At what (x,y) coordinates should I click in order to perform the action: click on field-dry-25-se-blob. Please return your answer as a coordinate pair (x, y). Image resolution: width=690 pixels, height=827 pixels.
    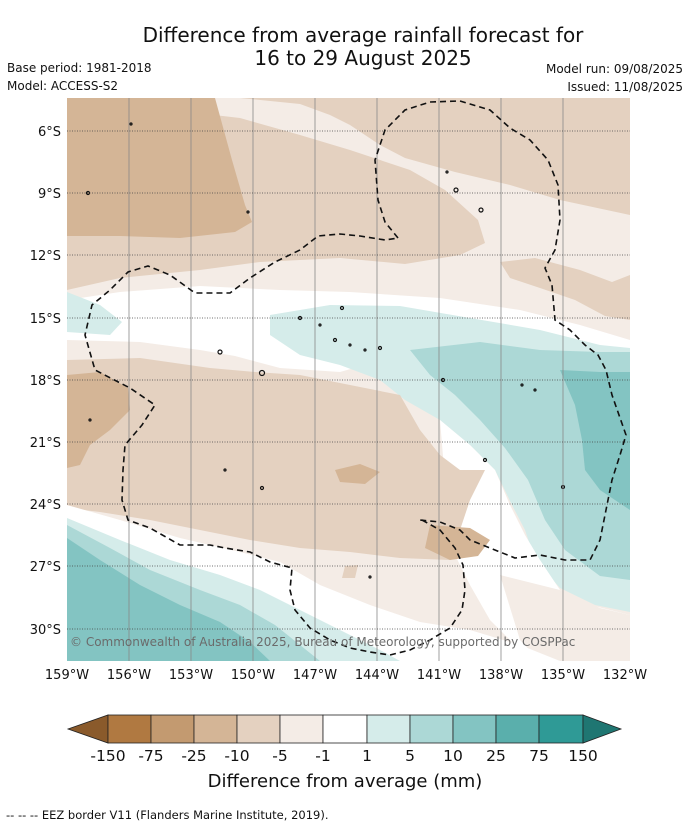
    Looking at the image, I should click on (457, 542).